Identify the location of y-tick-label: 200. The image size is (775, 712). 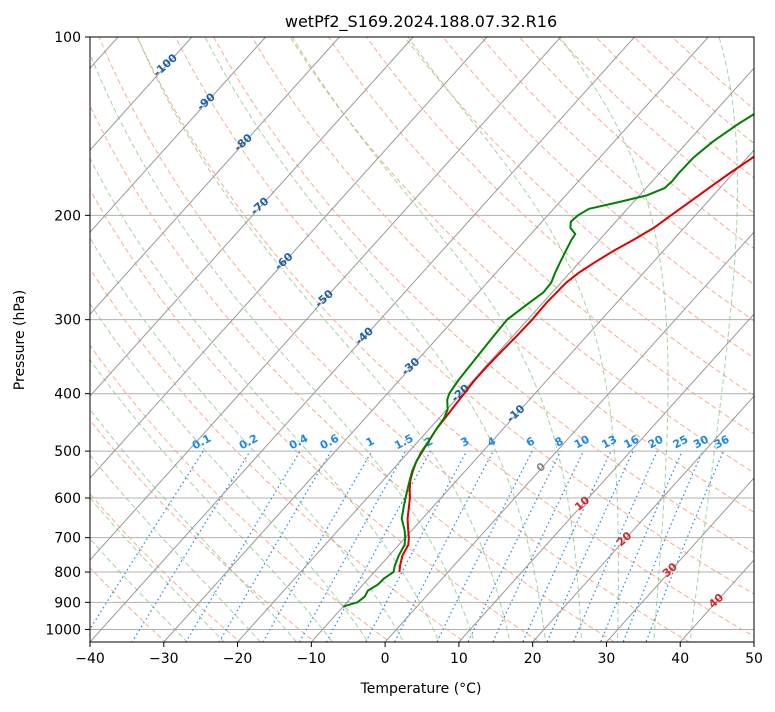
(67, 216).